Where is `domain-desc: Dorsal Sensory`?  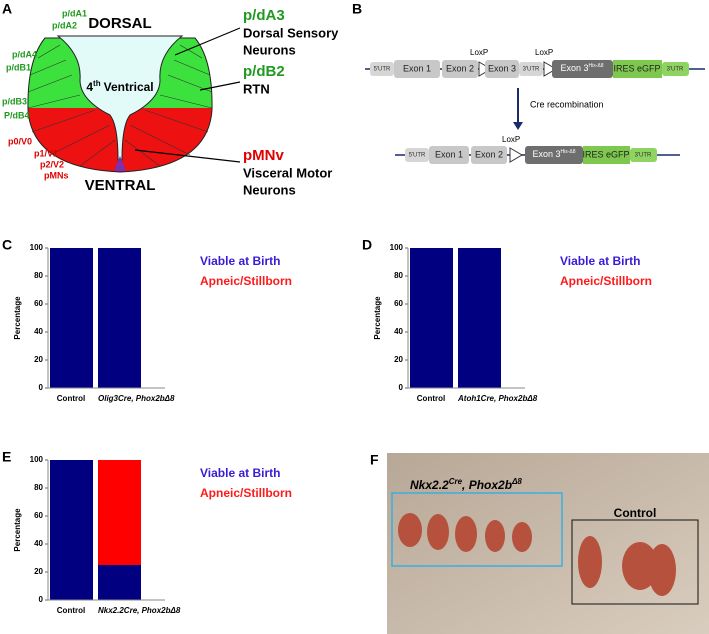
domain-desc: Dorsal Sensory is located at coordinates (291, 32).